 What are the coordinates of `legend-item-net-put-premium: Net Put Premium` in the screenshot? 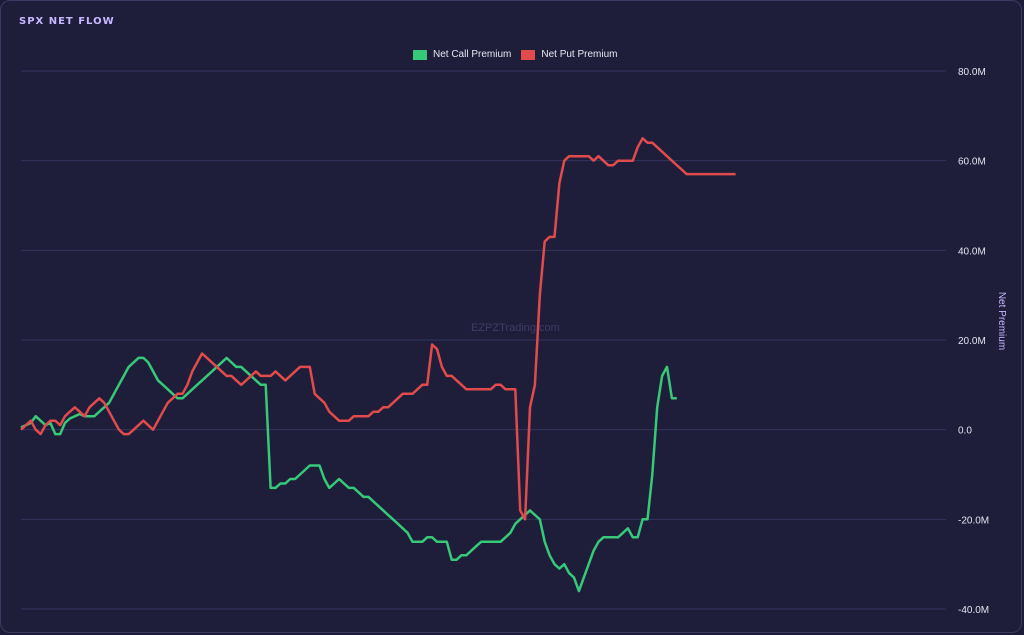 It's located at (569, 54).